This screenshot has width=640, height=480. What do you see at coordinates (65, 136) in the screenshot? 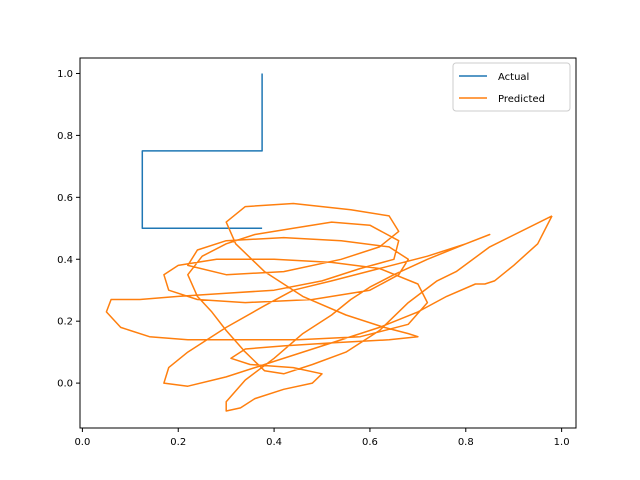
I see `y-tick-label: 0.8` at bounding box center [65, 136].